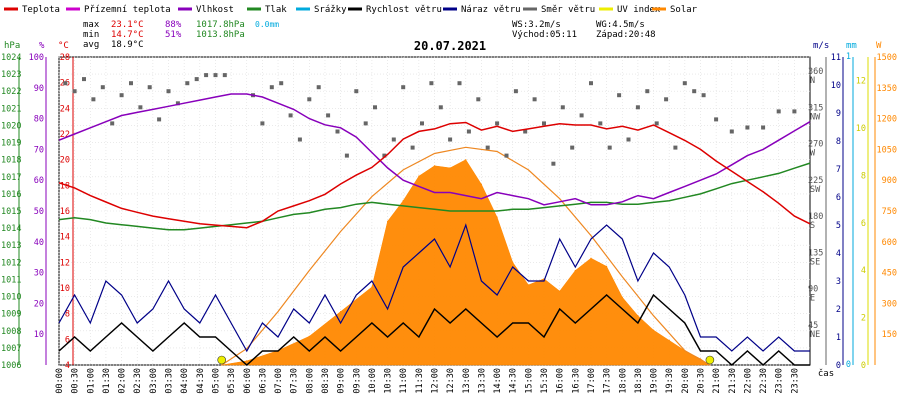 This screenshot has height=400, width=900. Describe the element at coordinates (420, 381) in the screenshot. I see `x-tick-label: 11:30` at that location.